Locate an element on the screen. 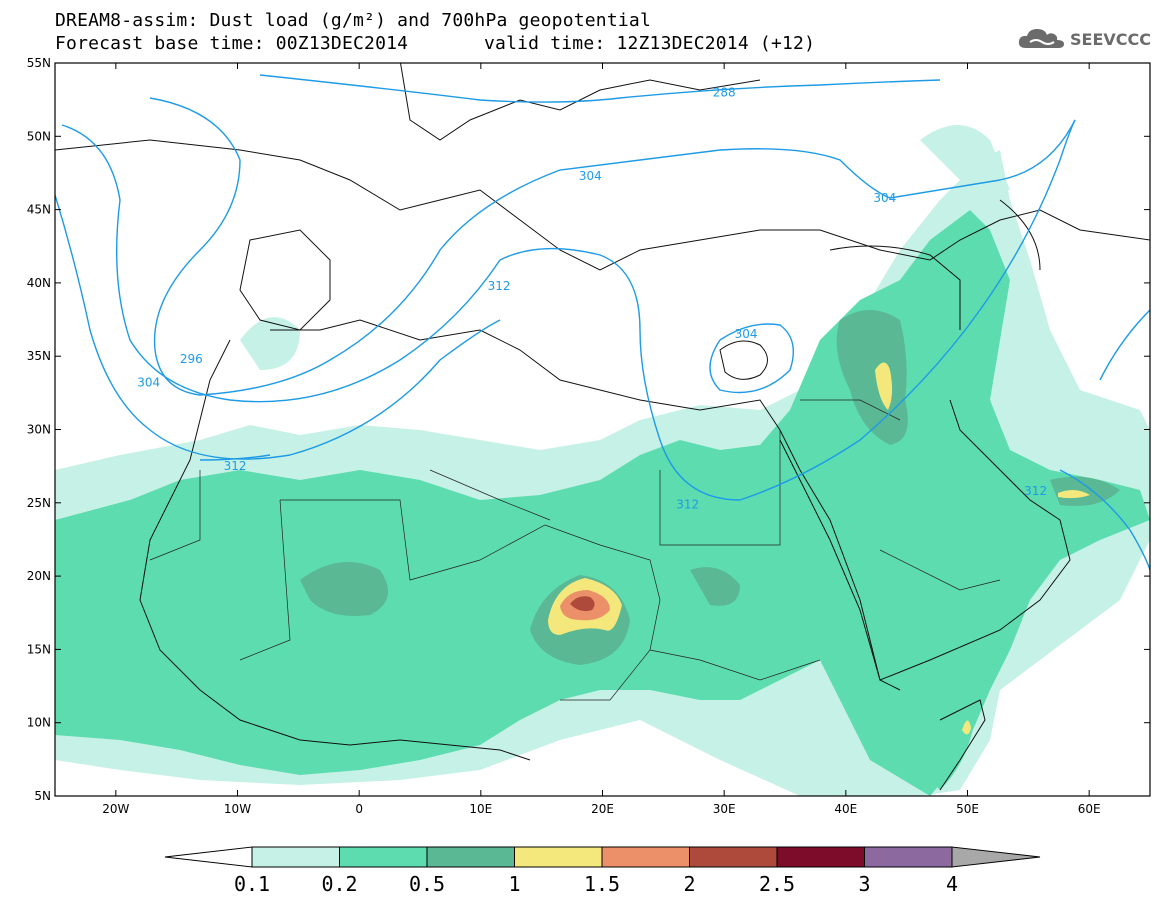 This screenshot has height=907, width=1165. contour-label: 288 is located at coordinates (724, 92).